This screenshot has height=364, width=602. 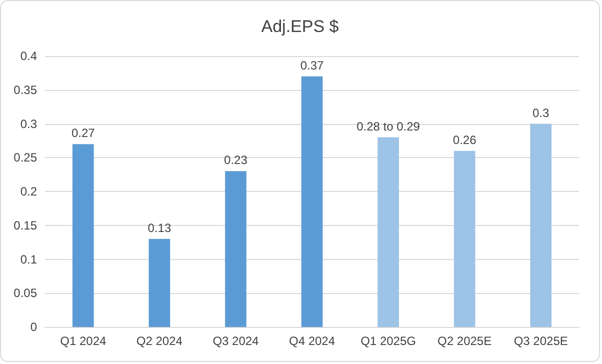 I want to click on data-label: 0.28 to 0.29, so click(x=388, y=126).